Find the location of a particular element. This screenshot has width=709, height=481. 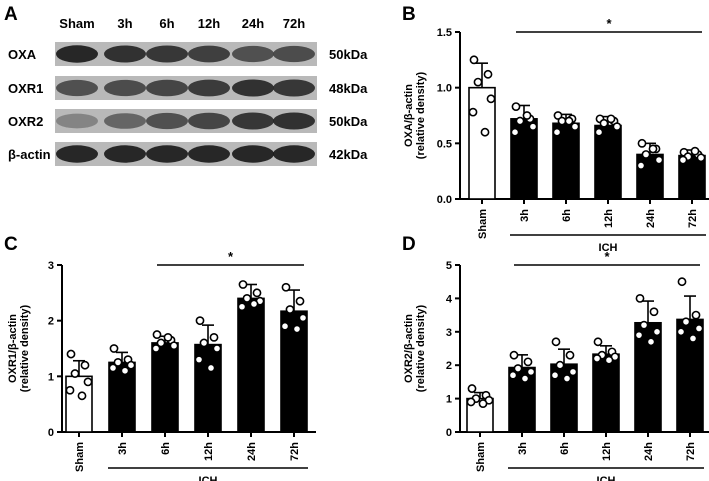

y-tick-label: 3 is located at coordinates (449, 333).